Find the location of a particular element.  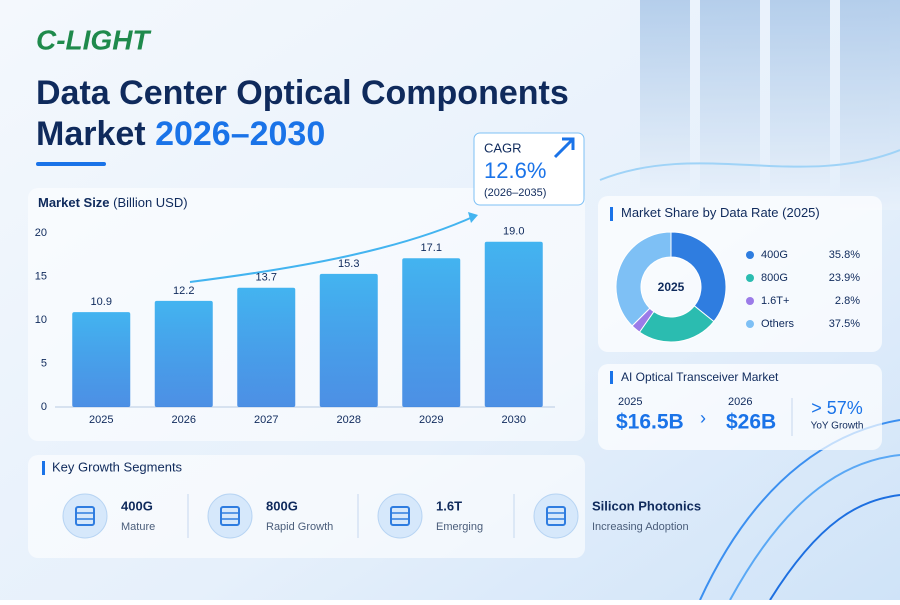

server-racks is located at coordinates (770, 105).